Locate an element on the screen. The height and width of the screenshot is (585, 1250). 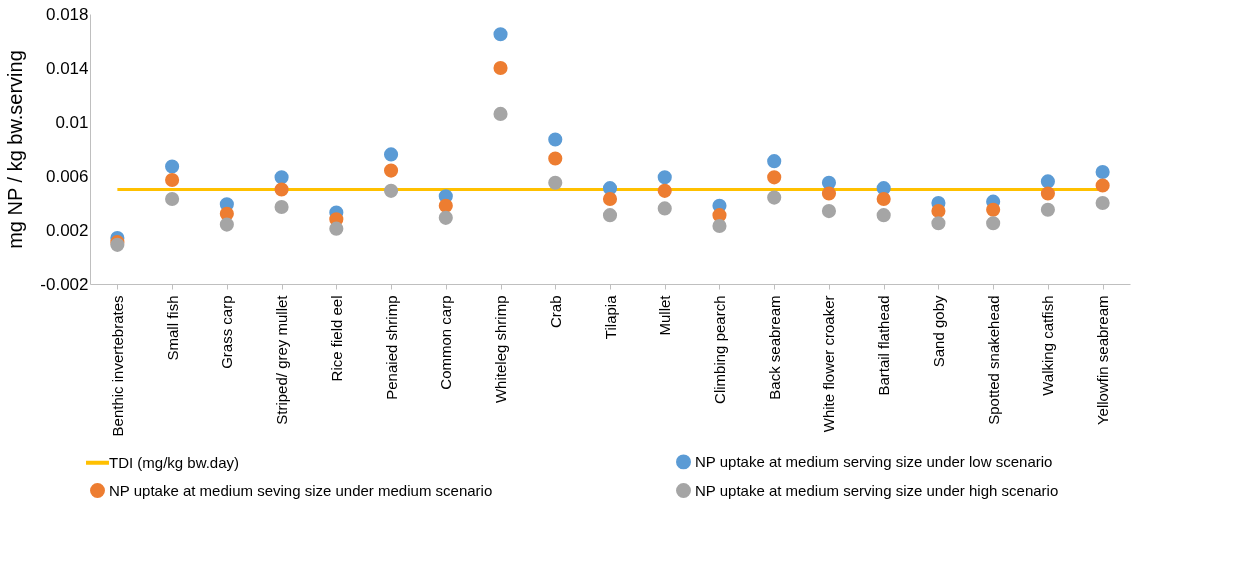
x-tick-label: Sand goby is located at coordinates (938, 331).